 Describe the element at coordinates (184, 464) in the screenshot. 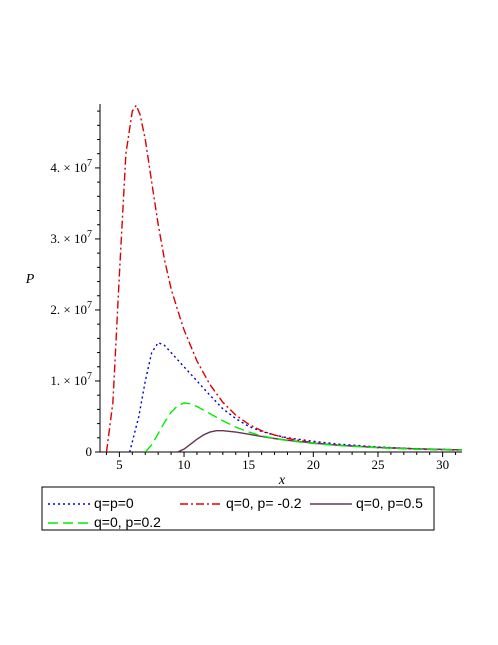

I see `x-tick-label: 10` at that location.